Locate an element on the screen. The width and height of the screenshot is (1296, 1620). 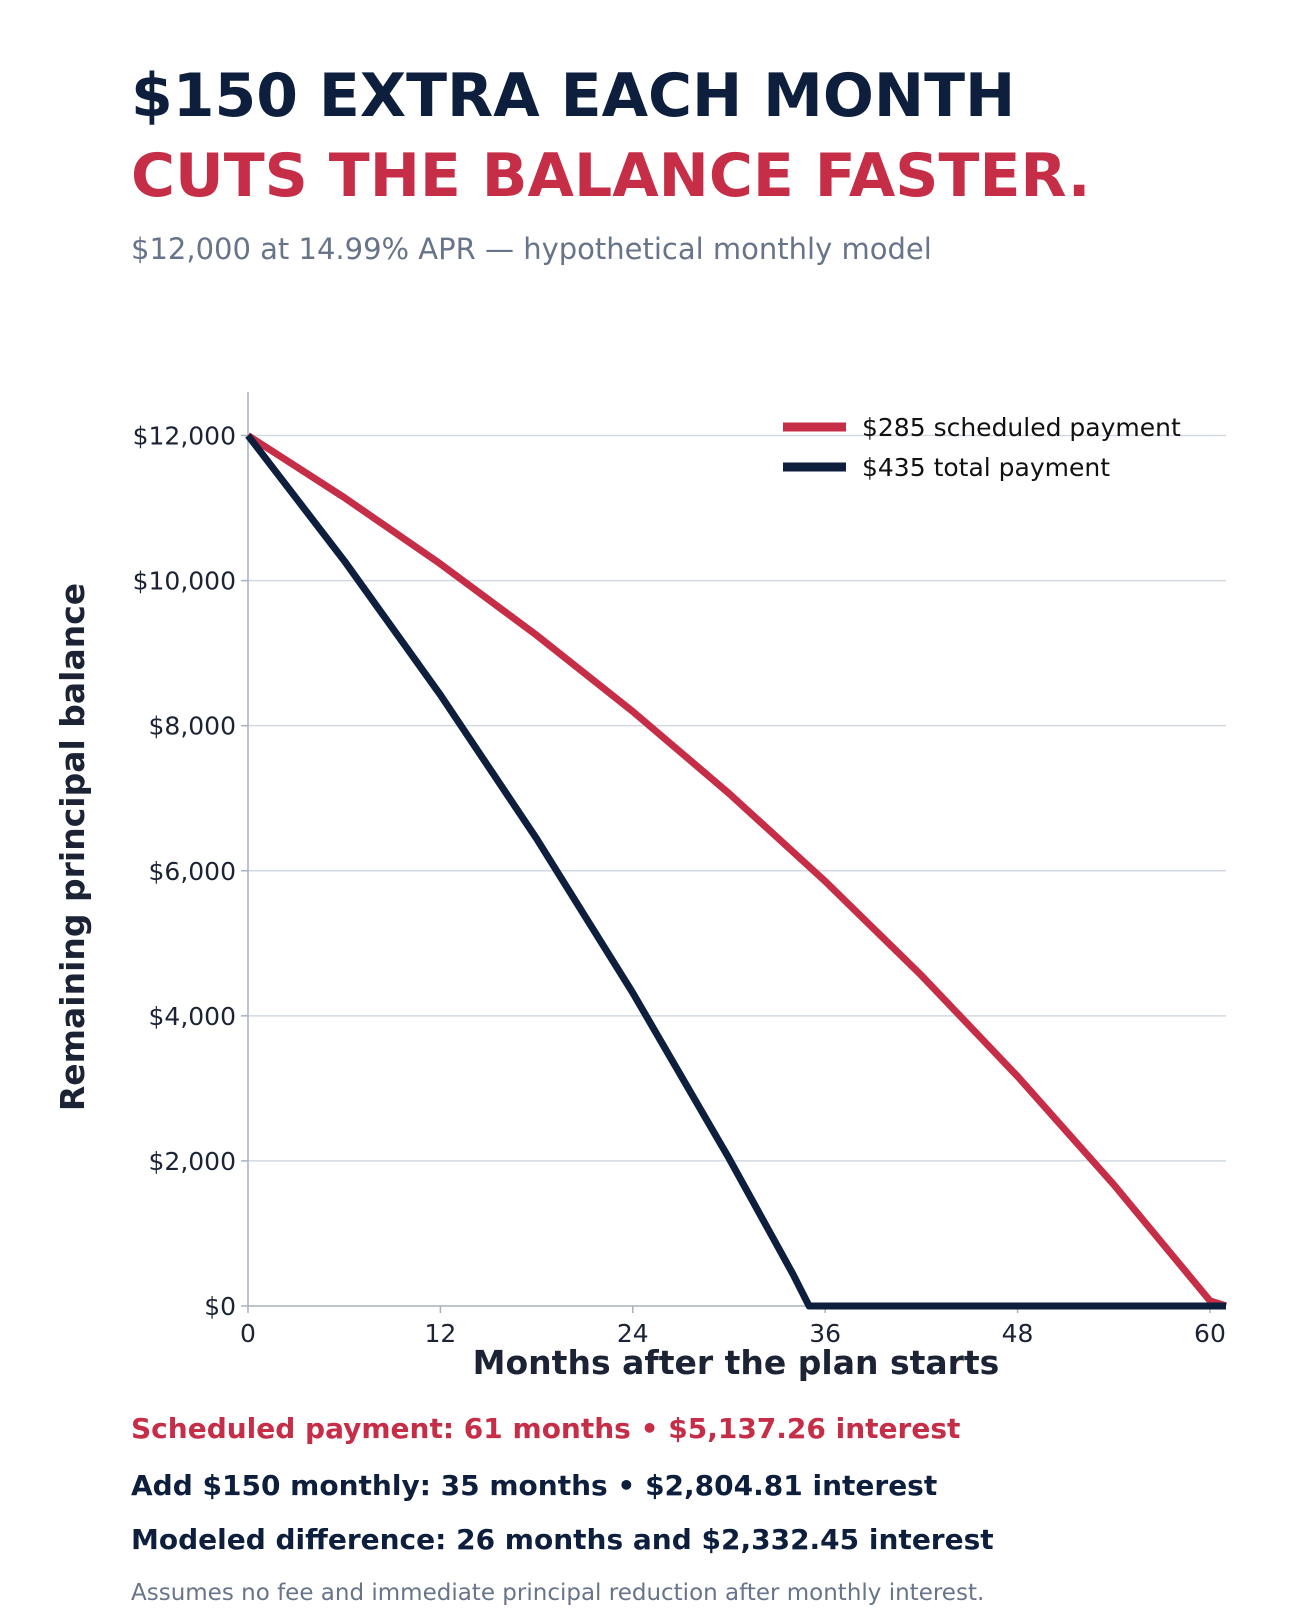
x-tick-label: 0 is located at coordinates (248, 1333).